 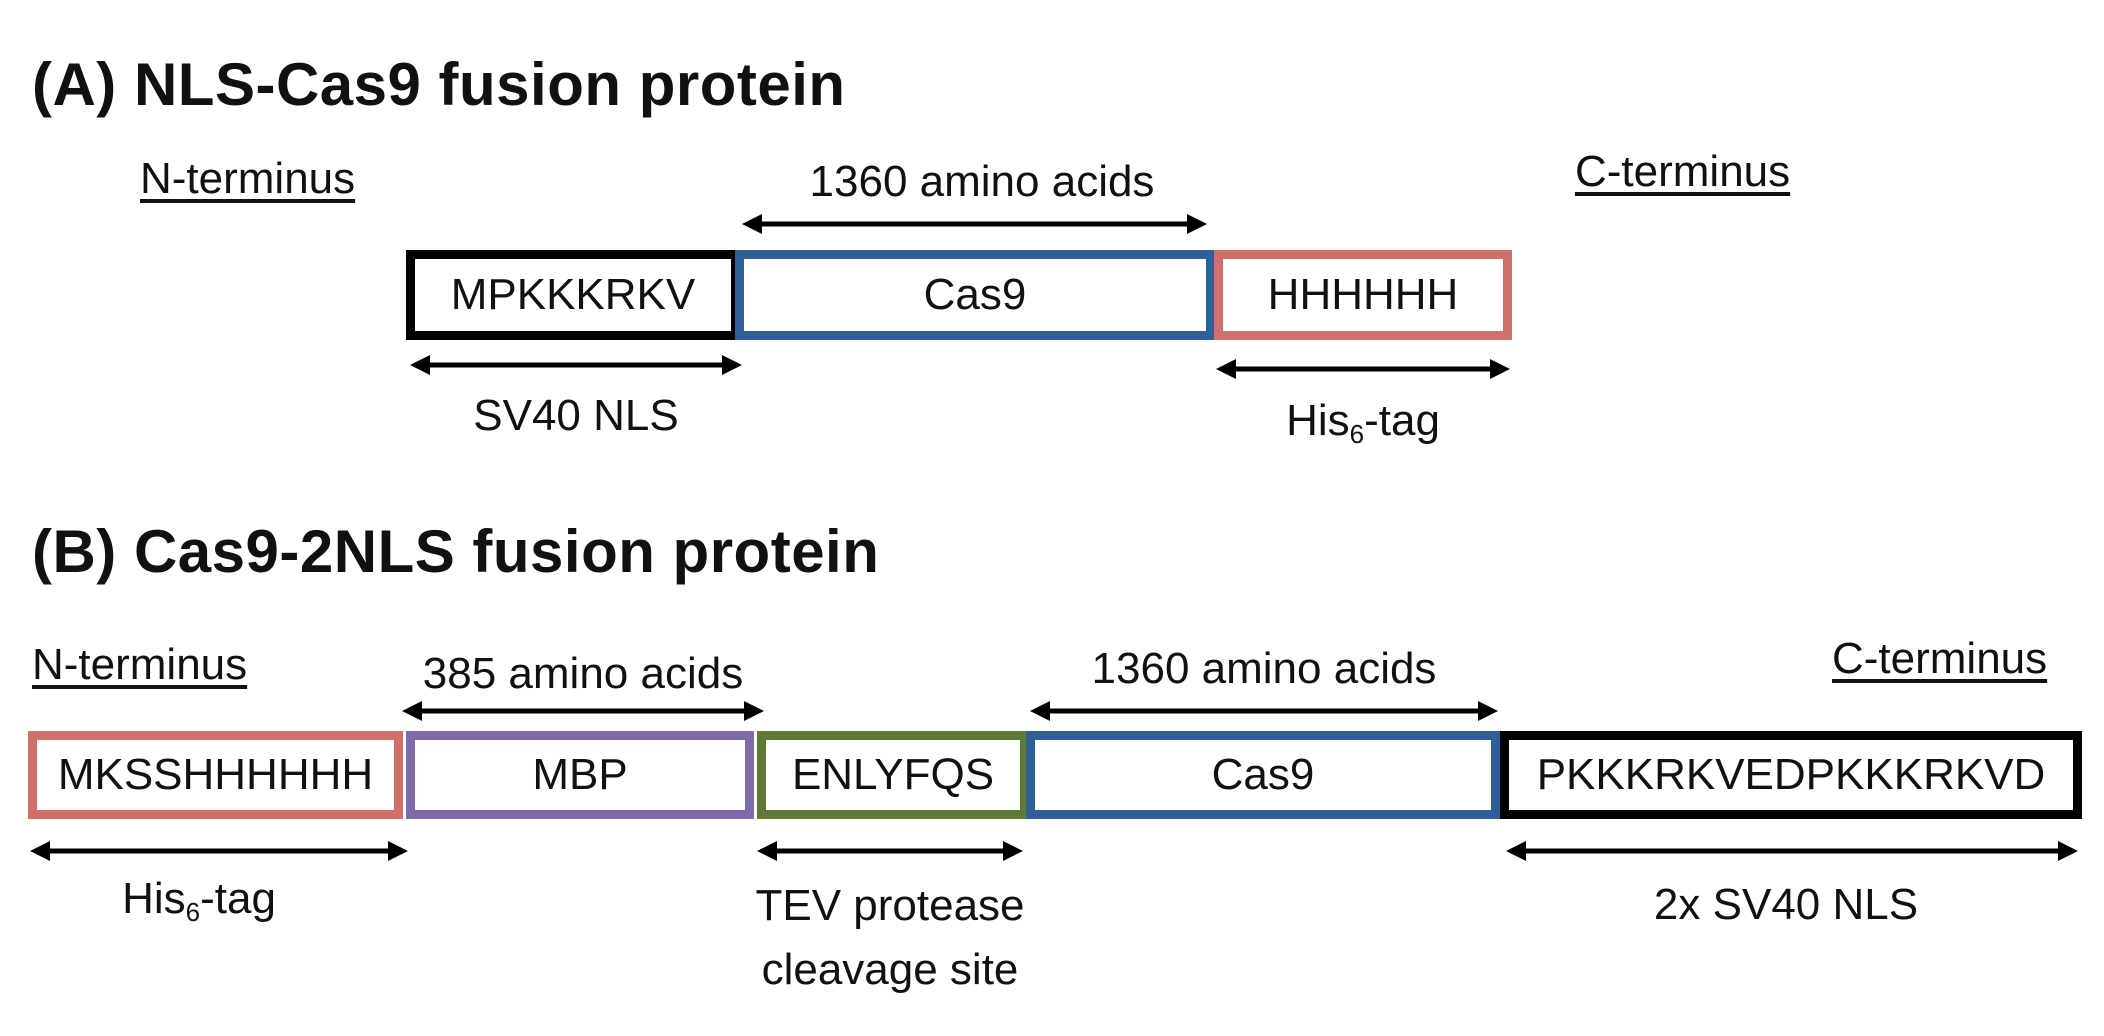 I want to click on panel-b-tev-box: ENLYFQS, so click(x=893, y=775).